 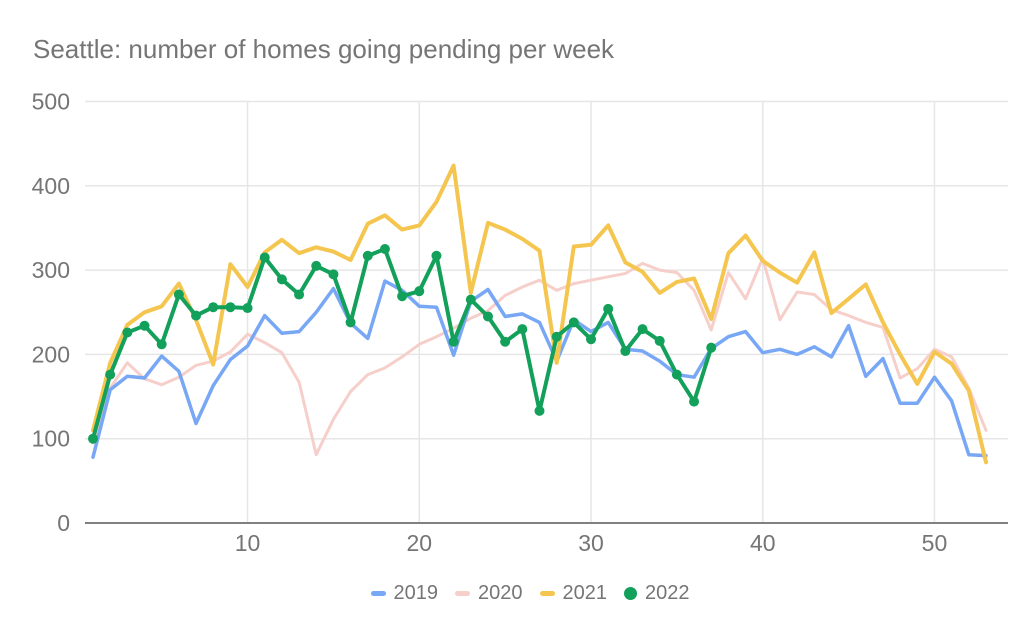 What do you see at coordinates (416, 593) in the screenshot?
I see `legend-label-2019: 2019` at bounding box center [416, 593].